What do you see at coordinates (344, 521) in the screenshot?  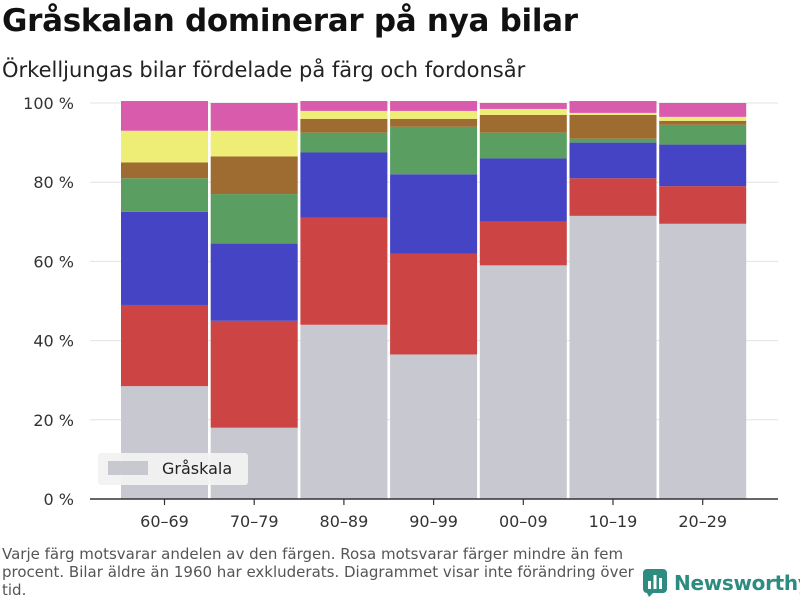 I see `x-tick-label: 80–89` at bounding box center [344, 521].